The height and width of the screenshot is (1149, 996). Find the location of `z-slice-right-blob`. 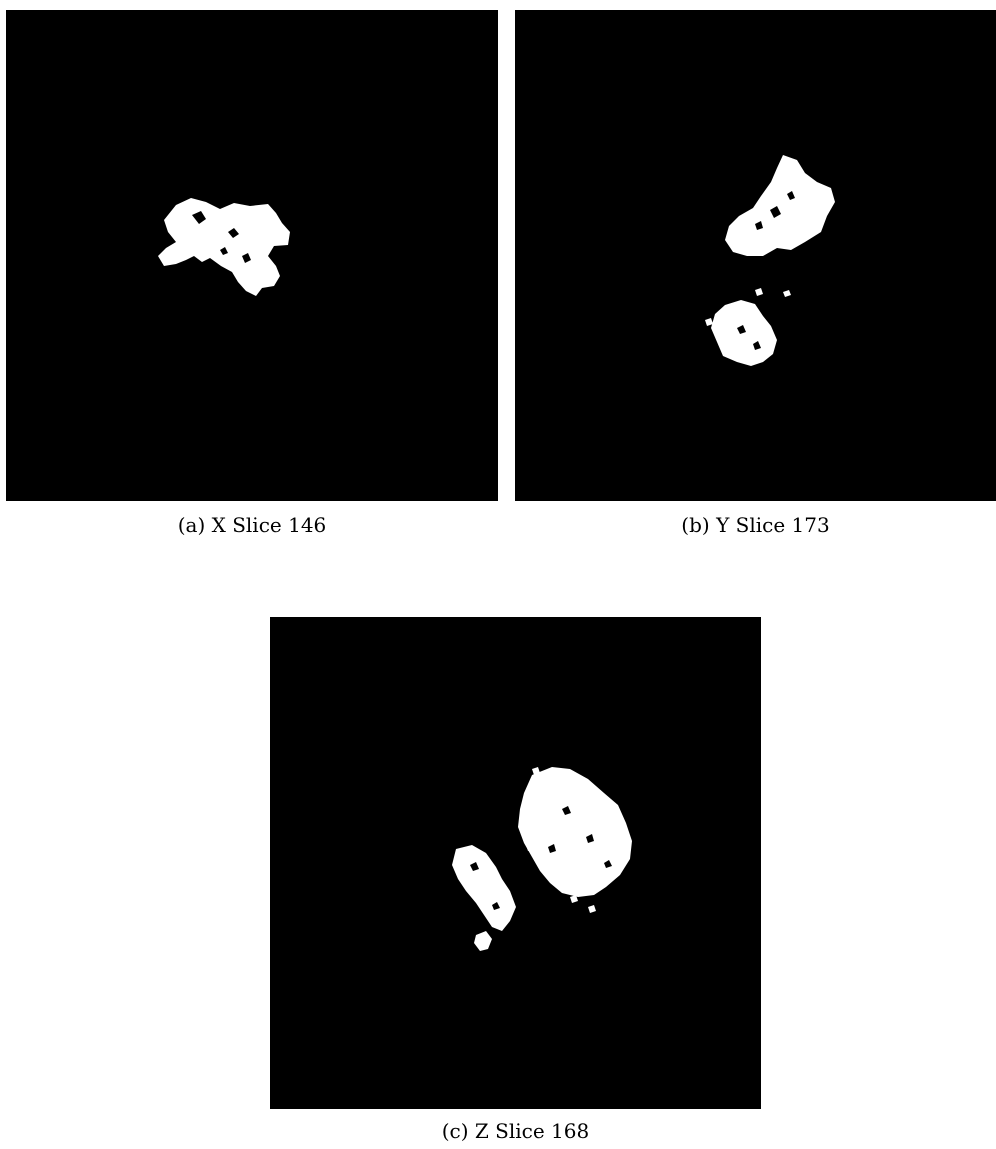

z-slice-right-blob is located at coordinates (575, 832).